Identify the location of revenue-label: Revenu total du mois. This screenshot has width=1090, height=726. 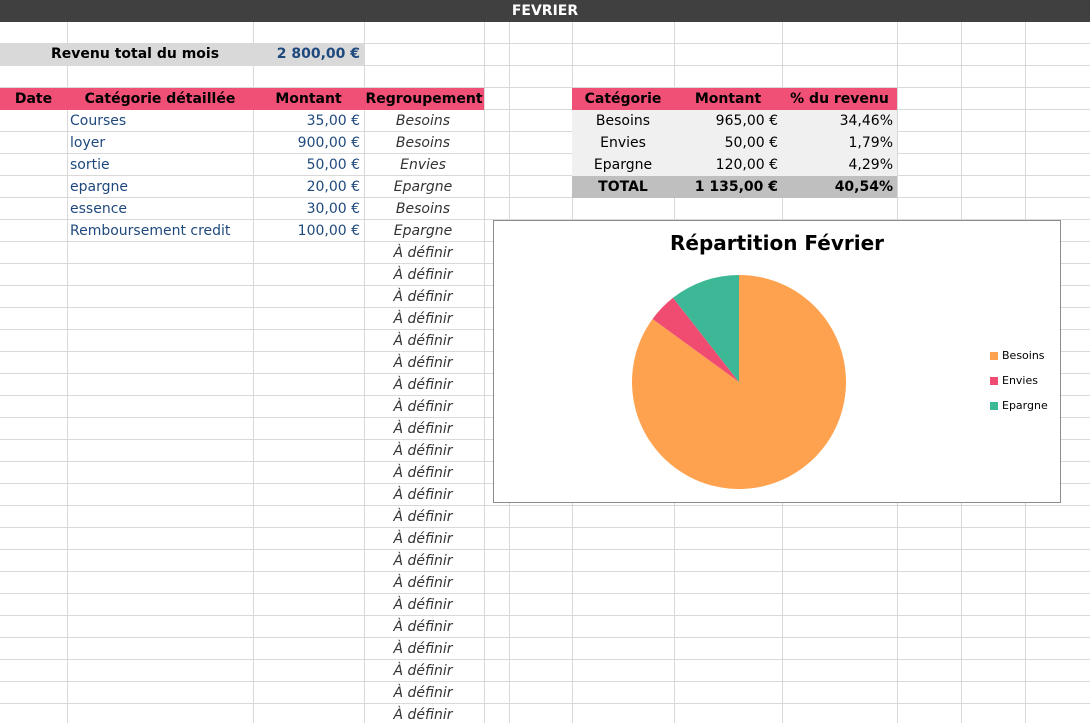
(135, 54).